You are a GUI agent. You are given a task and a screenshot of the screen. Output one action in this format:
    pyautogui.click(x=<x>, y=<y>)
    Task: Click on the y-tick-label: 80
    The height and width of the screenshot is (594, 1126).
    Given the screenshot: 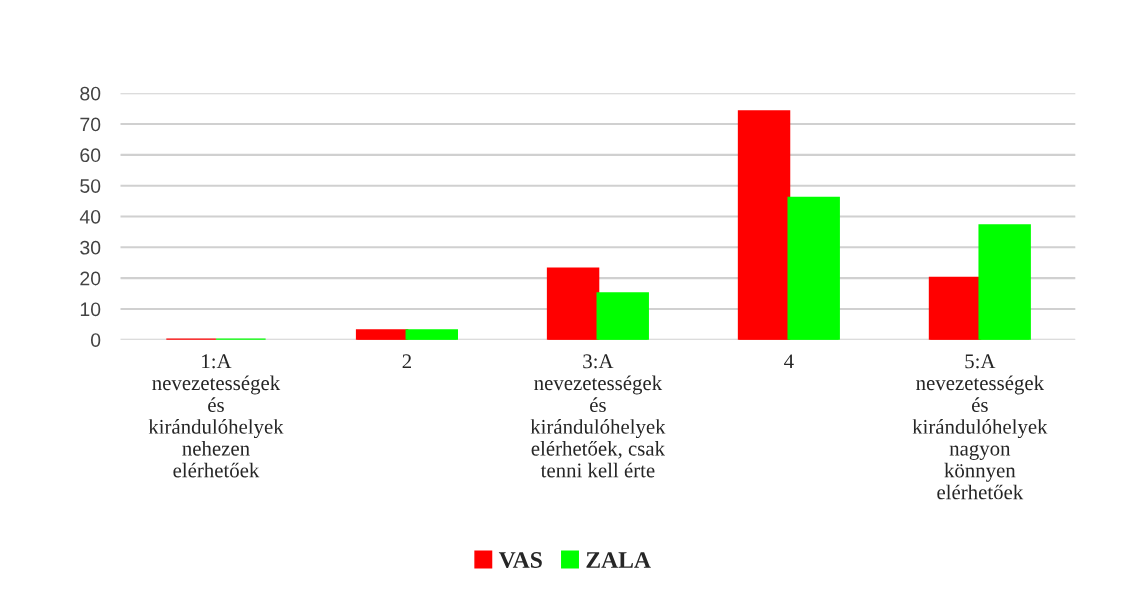 What is the action you would take?
    pyautogui.click(x=90, y=93)
    